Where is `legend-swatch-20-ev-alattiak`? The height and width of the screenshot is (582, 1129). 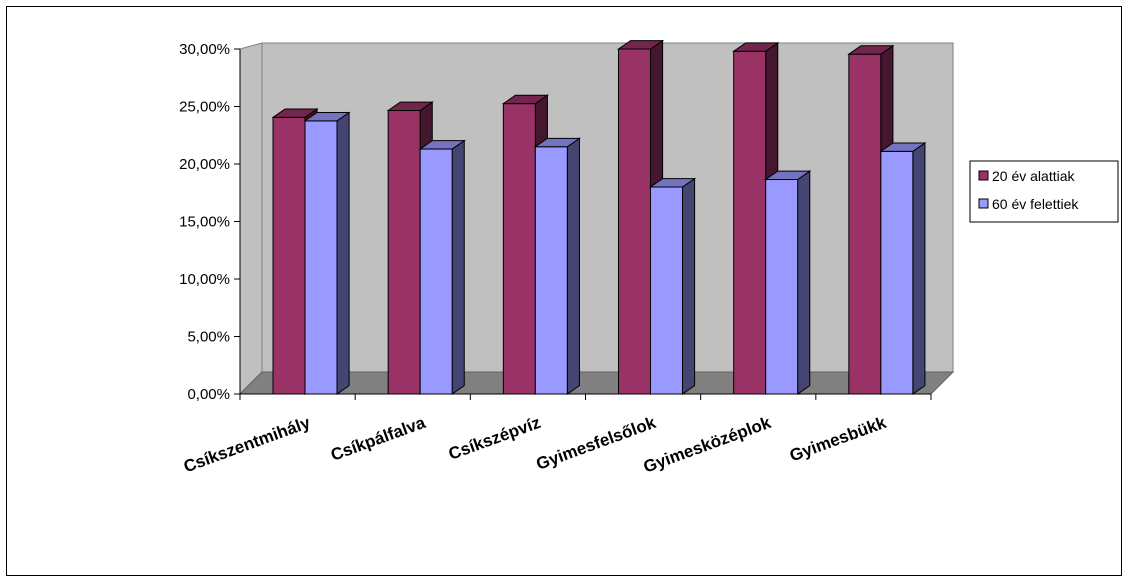 legend-swatch-20-ev-alattiak is located at coordinates (983, 175).